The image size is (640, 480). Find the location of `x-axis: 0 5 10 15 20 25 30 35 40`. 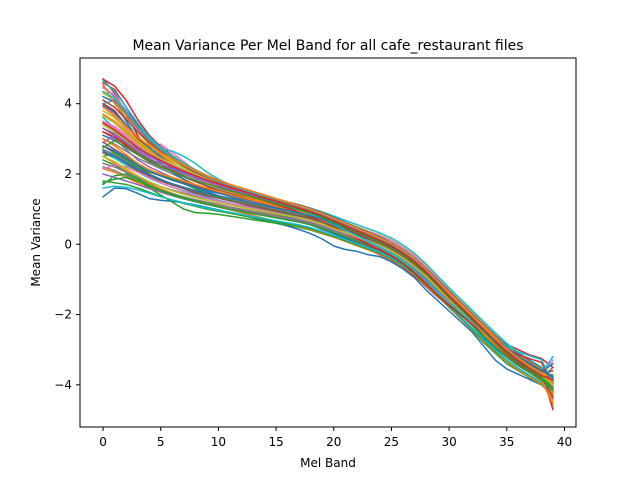

x-axis: 0 5 10 15 20 25 30 35 40 is located at coordinates (335, 438).